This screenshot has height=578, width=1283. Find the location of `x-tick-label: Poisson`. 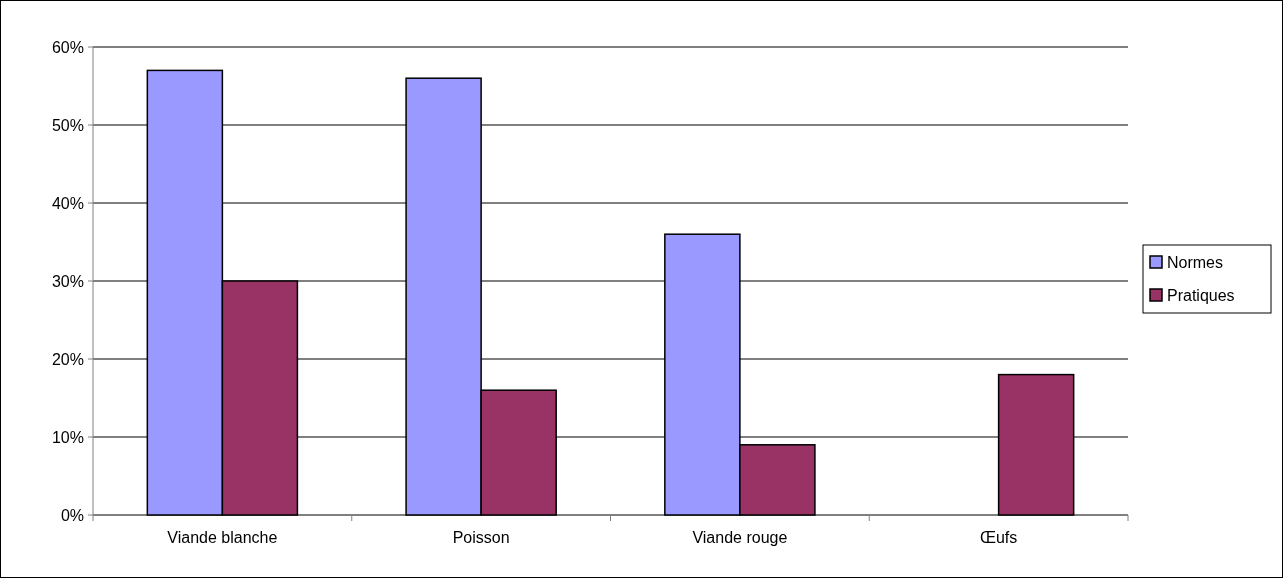

x-tick-label: Poisson is located at coordinates (481, 537).